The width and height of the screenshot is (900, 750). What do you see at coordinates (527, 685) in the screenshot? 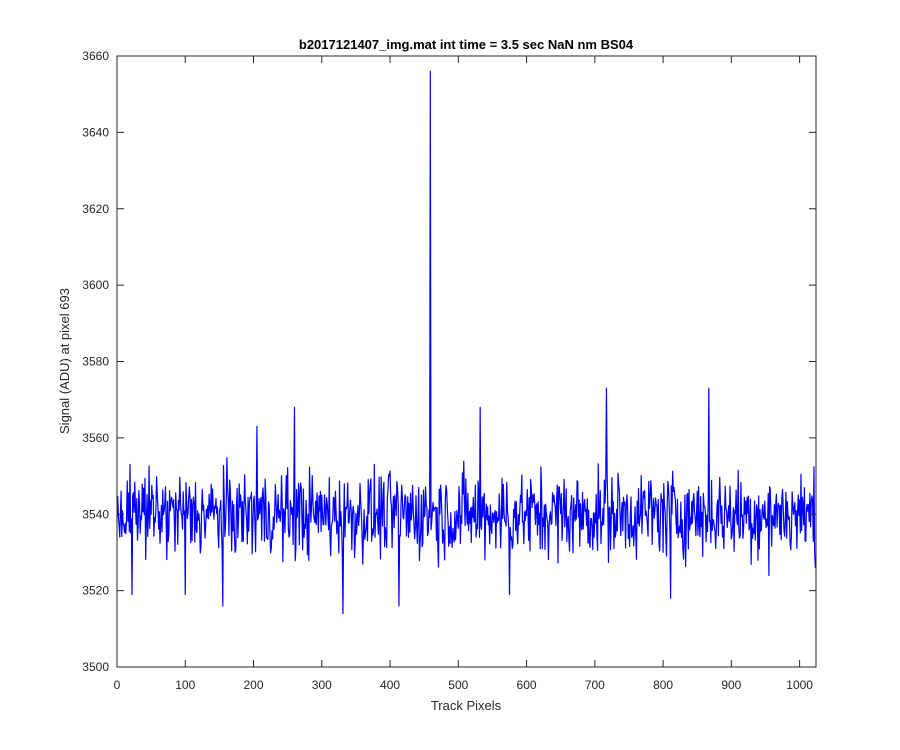
I see `x-tick-label: 600` at bounding box center [527, 685].